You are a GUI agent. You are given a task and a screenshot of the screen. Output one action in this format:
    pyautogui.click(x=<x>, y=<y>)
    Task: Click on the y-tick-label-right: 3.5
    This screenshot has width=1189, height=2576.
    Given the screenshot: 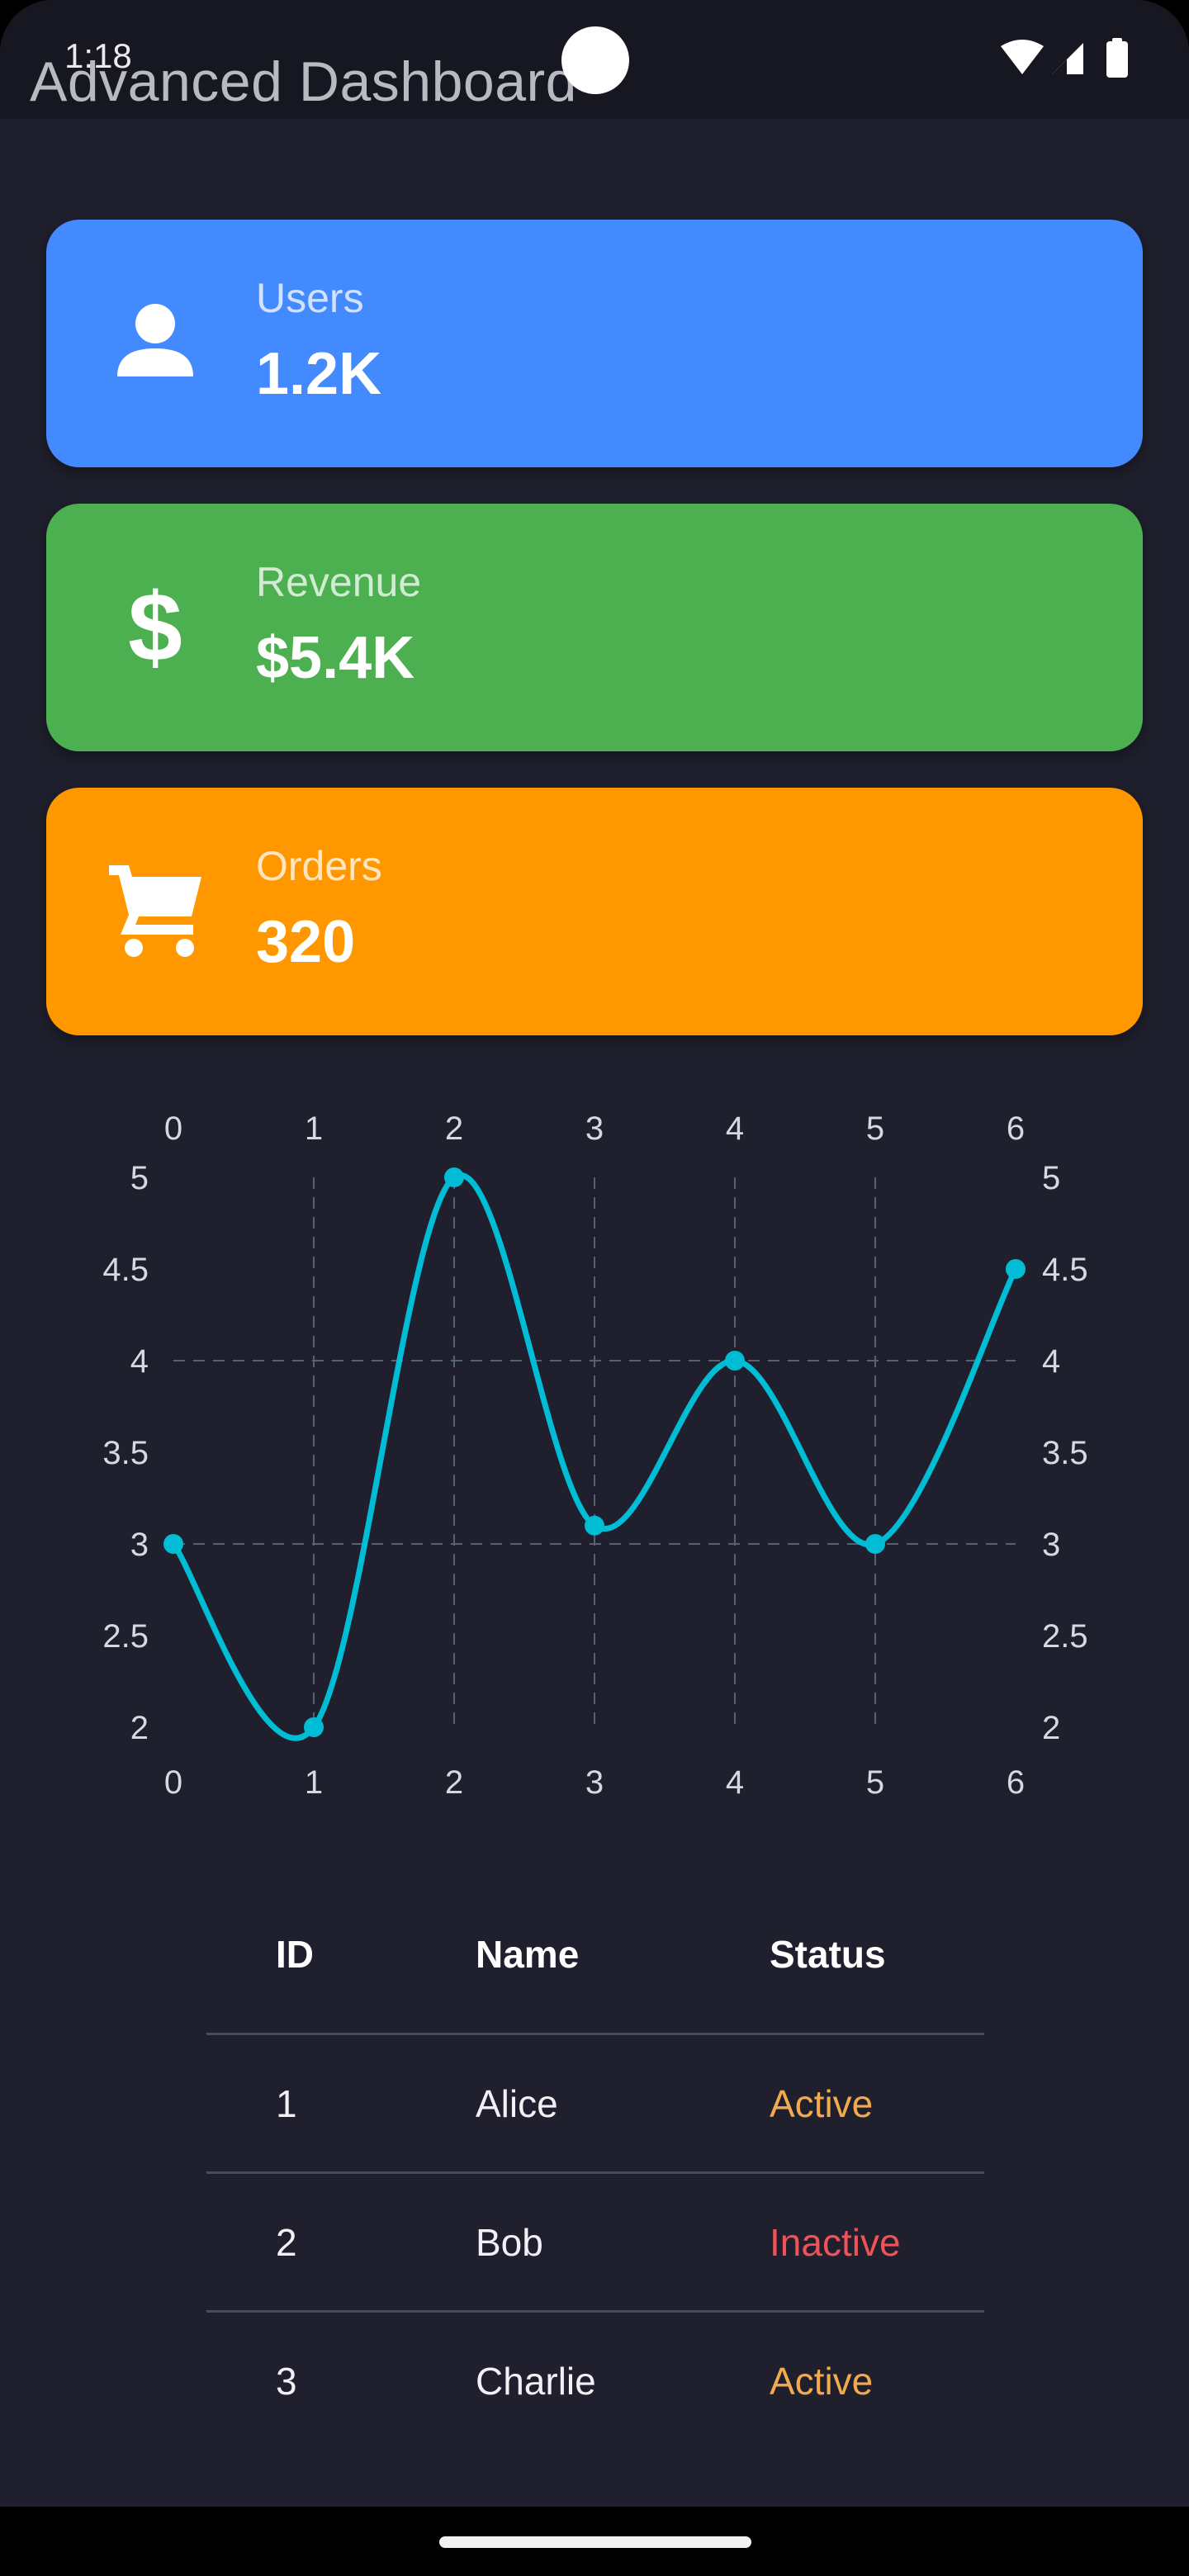 What is the action you would take?
    pyautogui.click(x=1065, y=1453)
    